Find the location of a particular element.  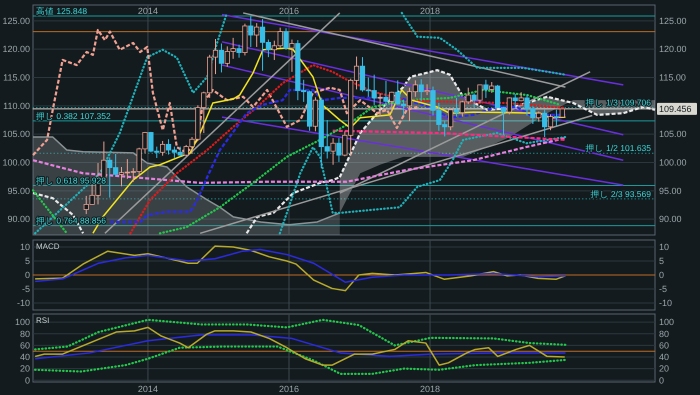

y2-tick-label: 100 is located at coordinates (666, 322).